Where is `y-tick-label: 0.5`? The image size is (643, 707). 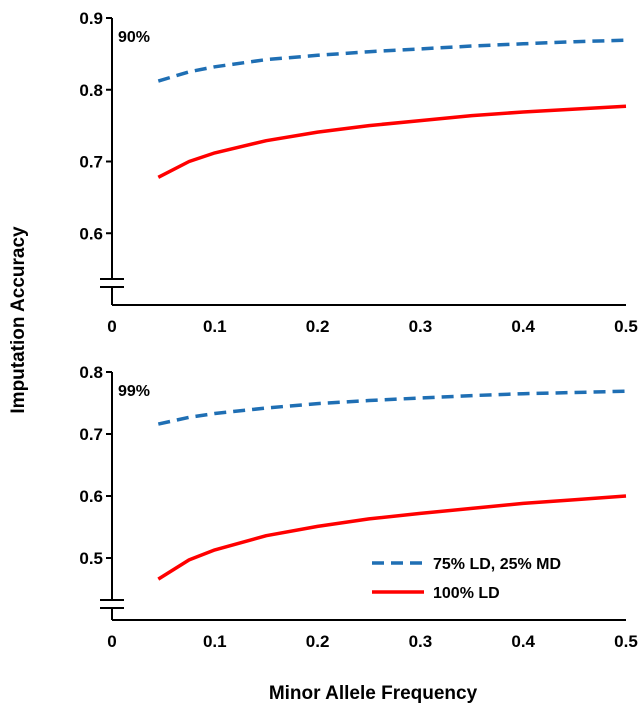
y-tick-label: 0.5 is located at coordinates (91, 558).